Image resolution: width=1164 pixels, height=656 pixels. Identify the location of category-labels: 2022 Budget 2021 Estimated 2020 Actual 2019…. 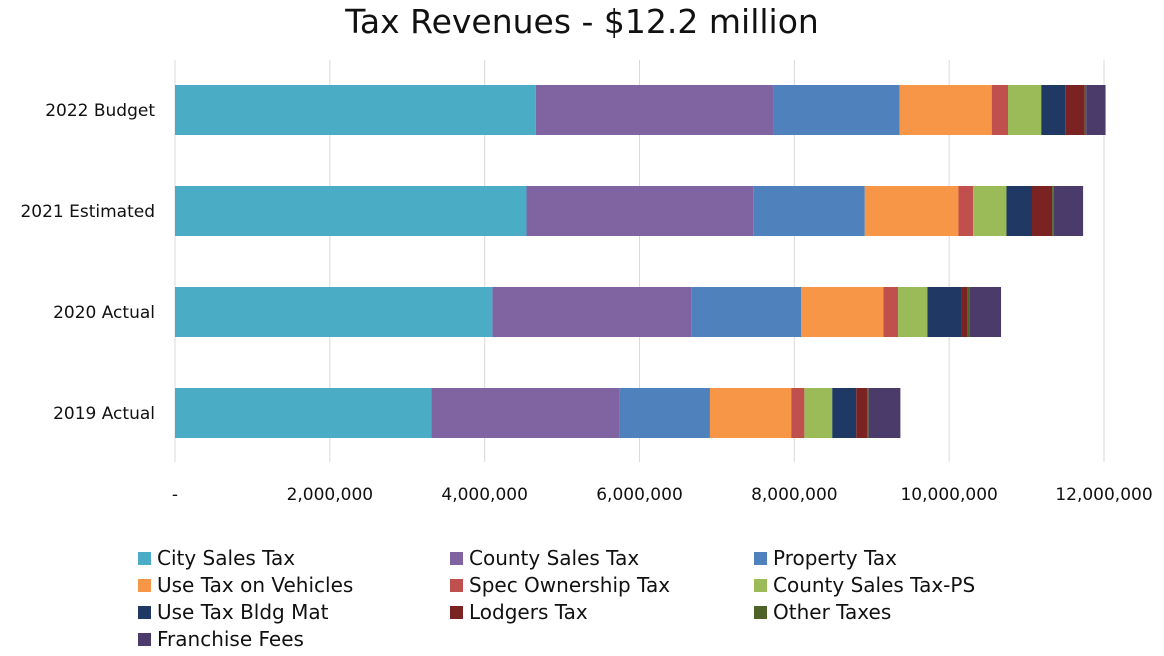
(87, 262).